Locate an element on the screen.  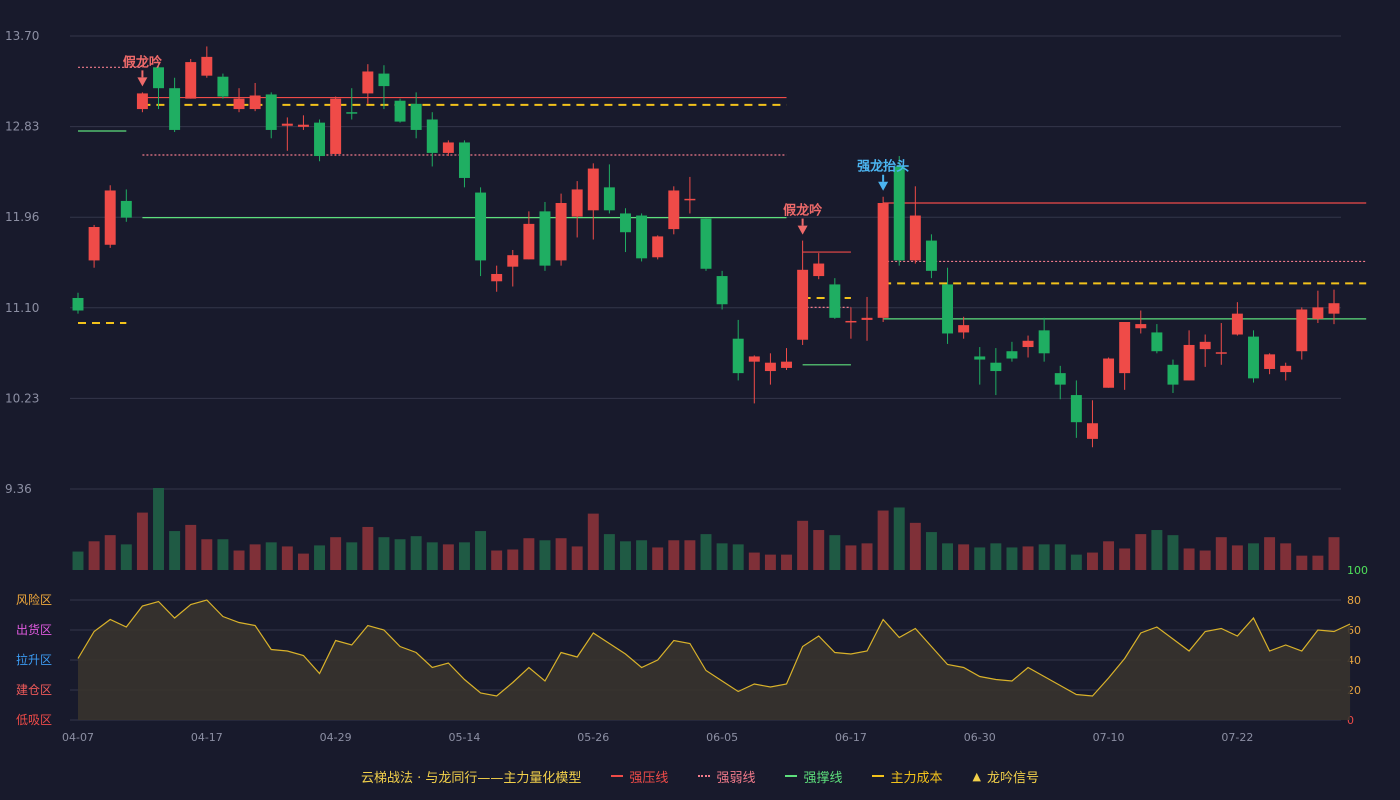
legend-title: 云梯战法 · 与龙同行——主力量化模型 is located at coordinates (471, 778).